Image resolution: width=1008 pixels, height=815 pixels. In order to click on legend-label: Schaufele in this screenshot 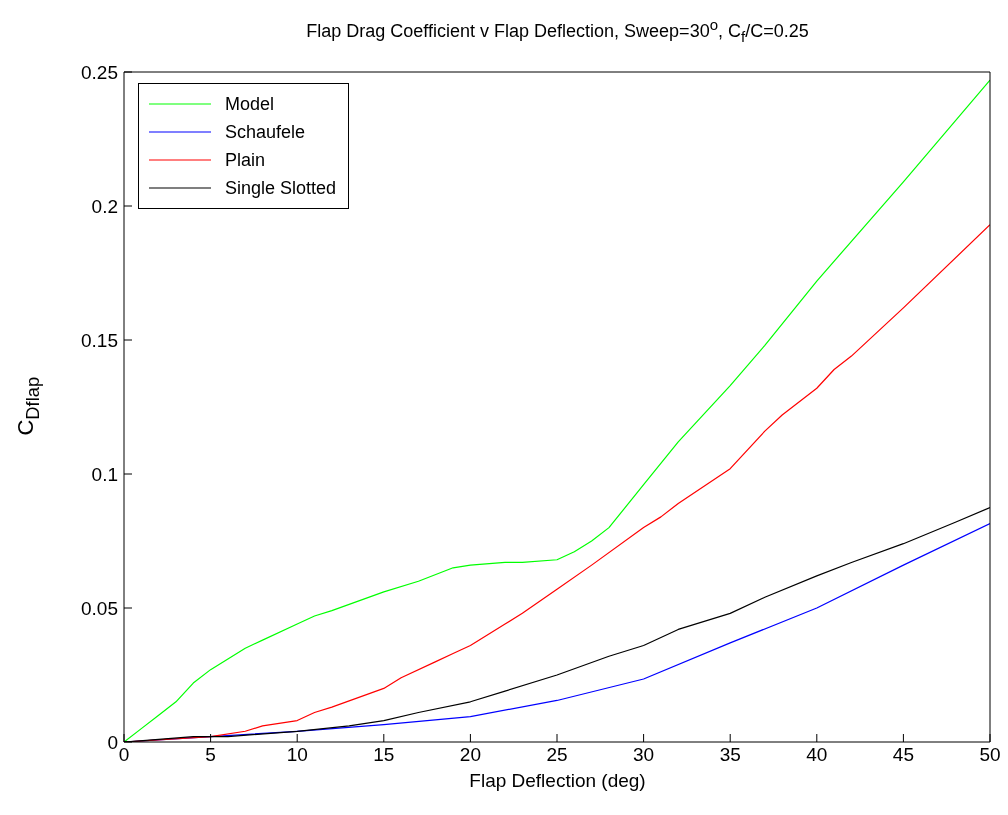, I will do `click(265, 132)`.